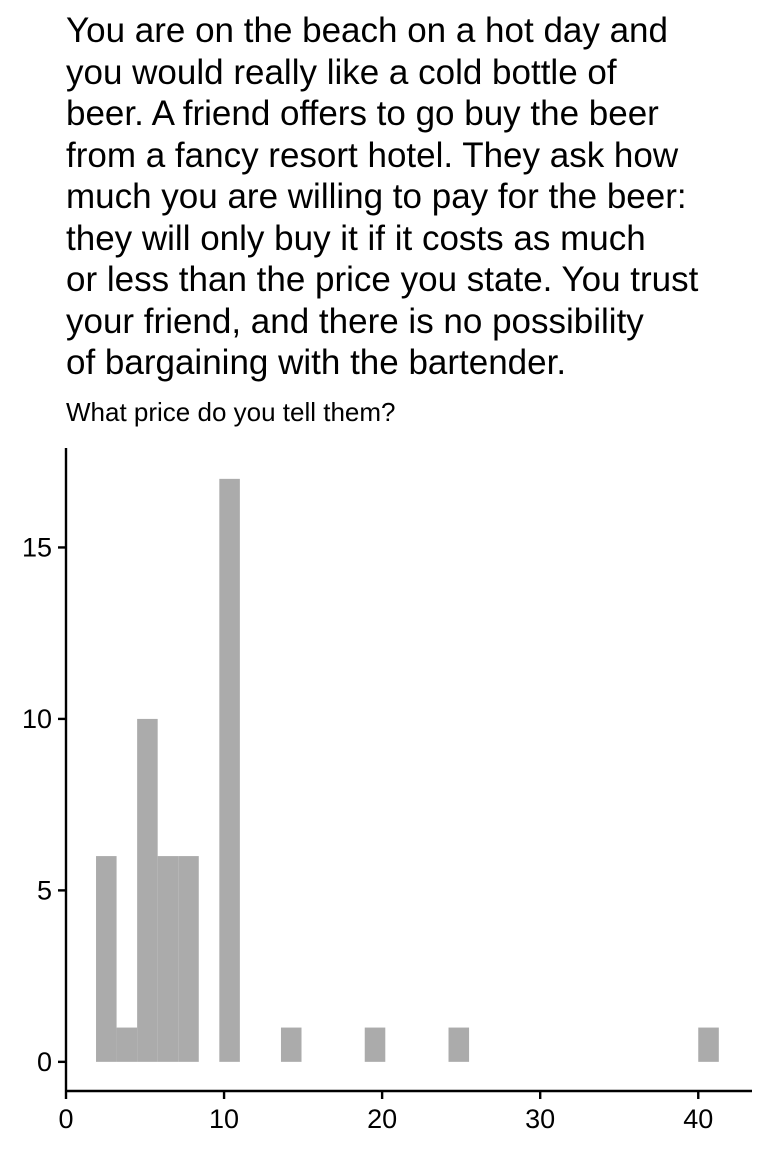  Describe the element at coordinates (231, 412) in the screenshot. I see `chart-subtitle: What price do you tell them?` at that location.